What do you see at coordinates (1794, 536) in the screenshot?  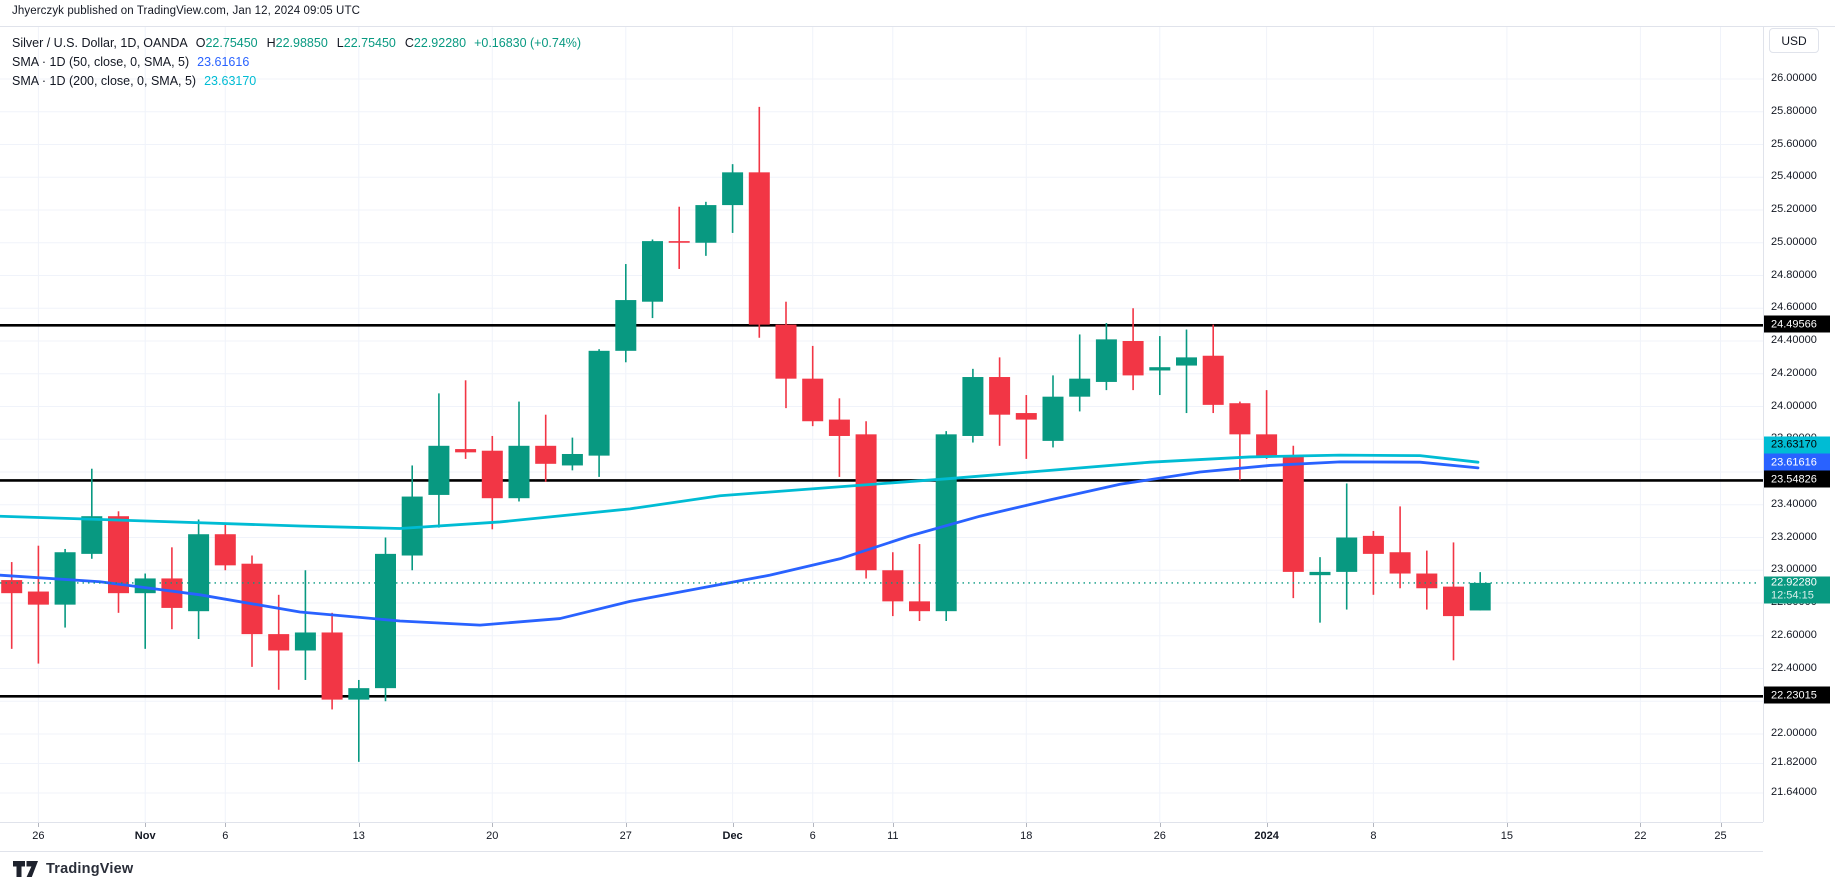 I see `price-axis-label: 23.20000` at bounding box center [1794, 536].